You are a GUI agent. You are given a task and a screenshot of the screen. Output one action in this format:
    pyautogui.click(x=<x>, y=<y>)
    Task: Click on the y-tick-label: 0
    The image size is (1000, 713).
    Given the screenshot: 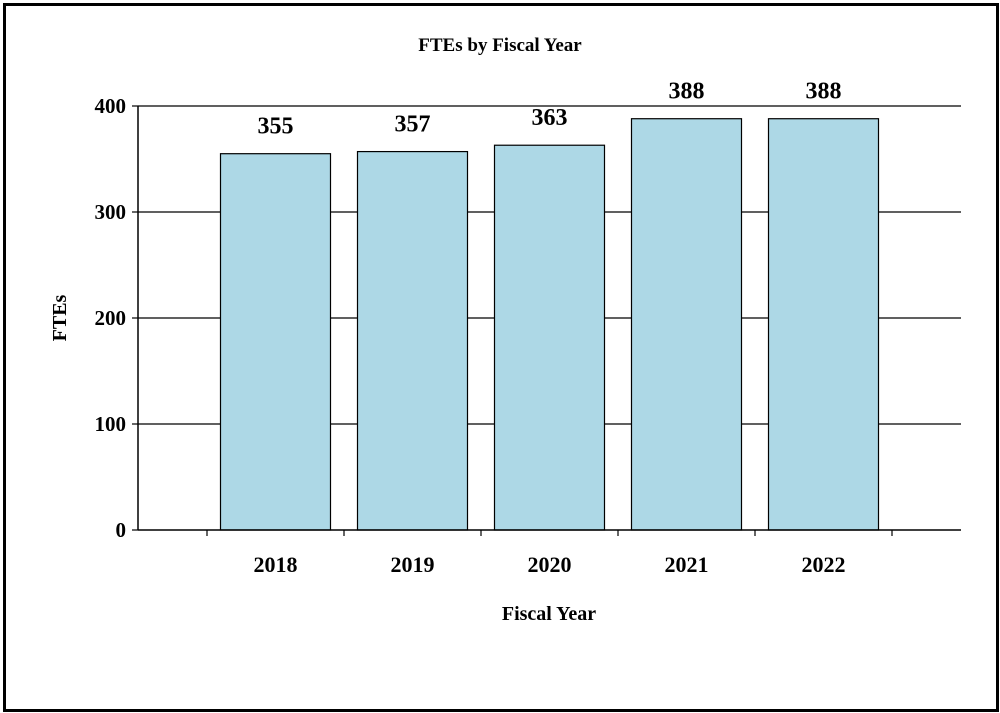 What is the action you would take?
    pyautogui.click(x=121, y=530)
    